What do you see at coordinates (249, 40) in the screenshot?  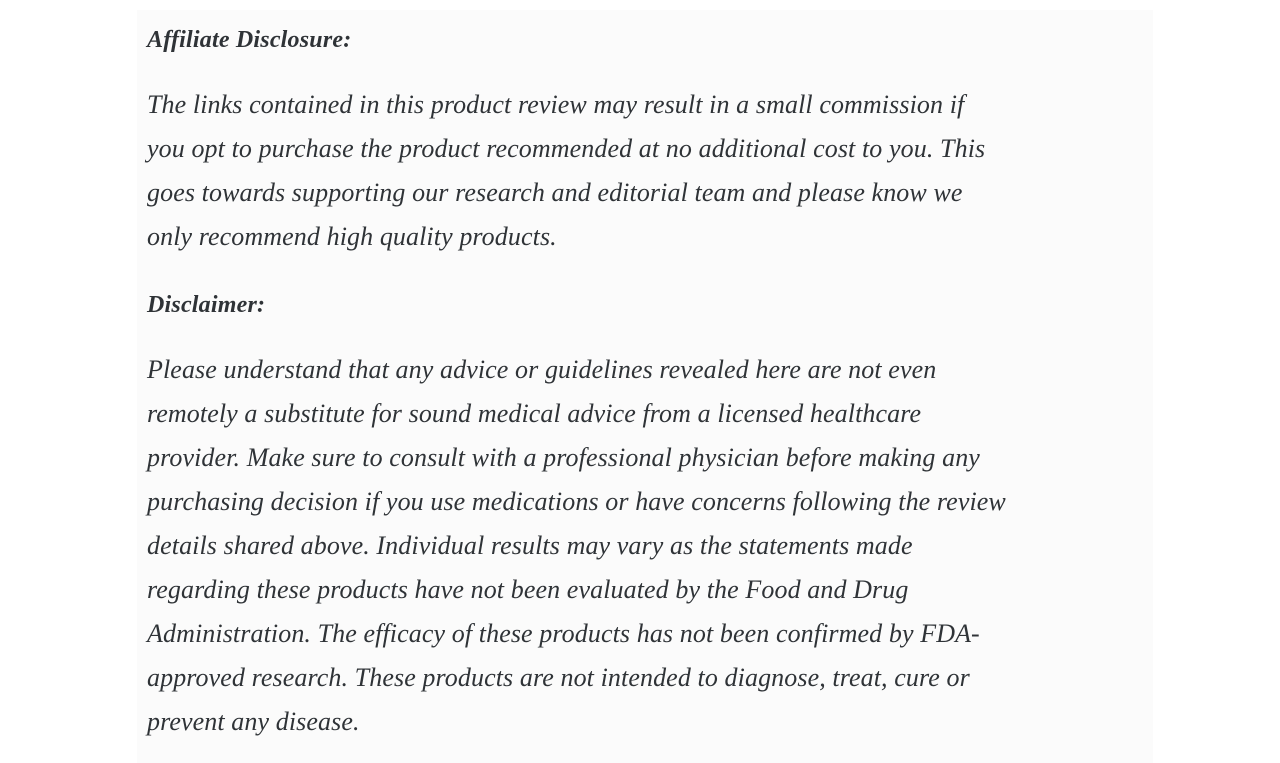 I see `affiliate-disclosure-heading: Affiliate Disclosure:` at bounding box center [249, 40].